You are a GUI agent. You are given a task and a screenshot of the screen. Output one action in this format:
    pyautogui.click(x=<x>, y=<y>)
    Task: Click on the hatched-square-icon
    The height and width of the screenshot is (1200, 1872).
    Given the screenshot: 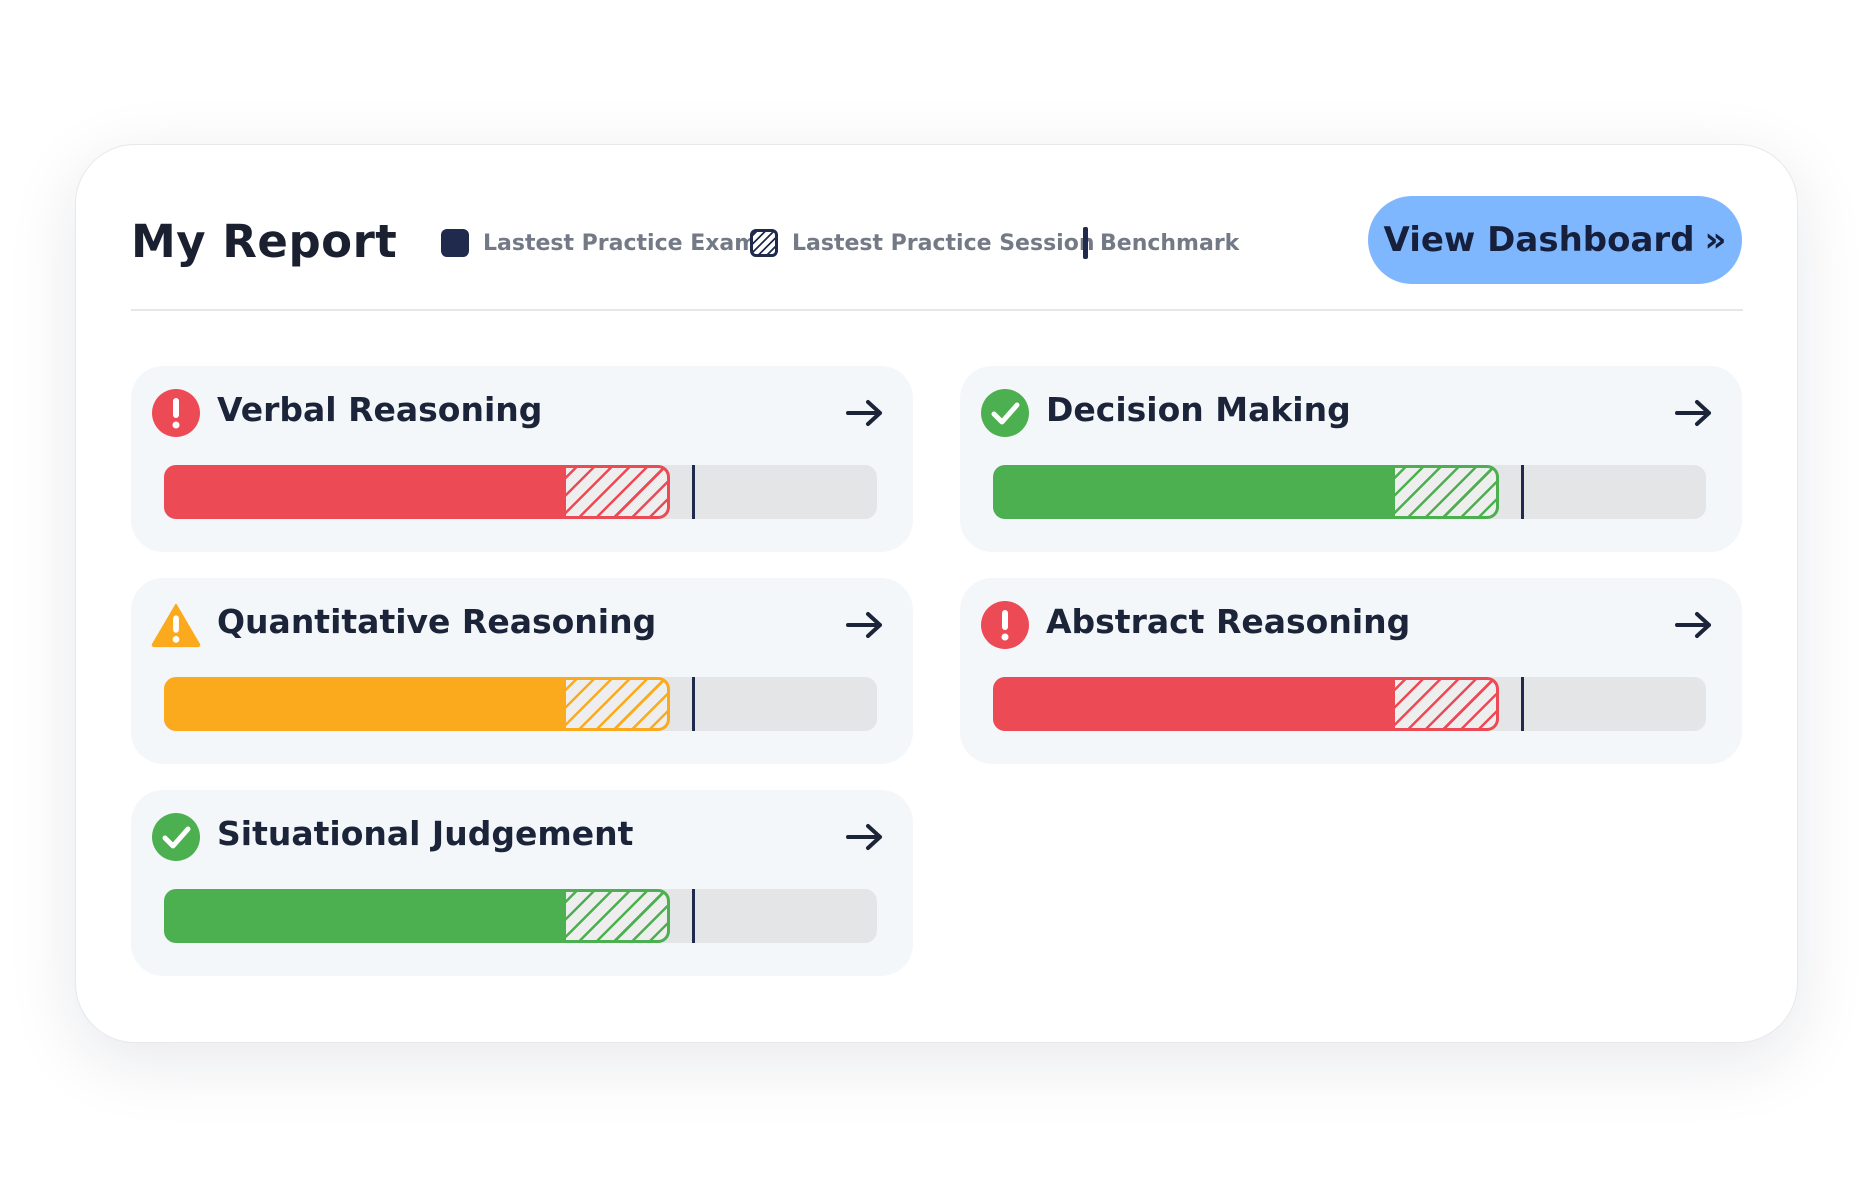 What is the action you would take?
    pyautogui.click(x=764, y=243)
    